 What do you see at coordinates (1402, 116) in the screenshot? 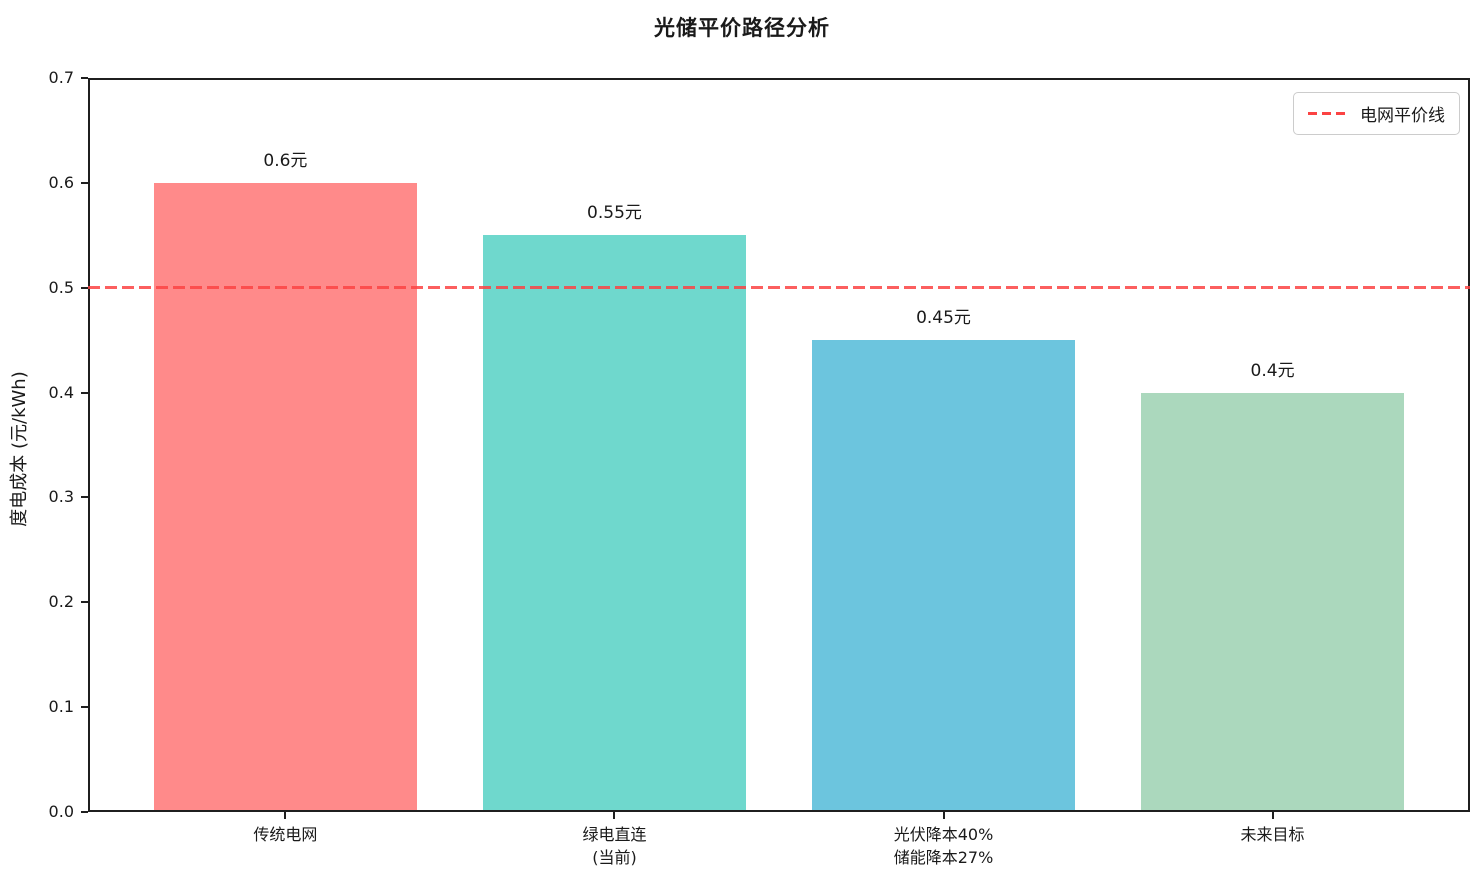
I see `legend-label: 电网平价线` at bounding box center [1402, 116].